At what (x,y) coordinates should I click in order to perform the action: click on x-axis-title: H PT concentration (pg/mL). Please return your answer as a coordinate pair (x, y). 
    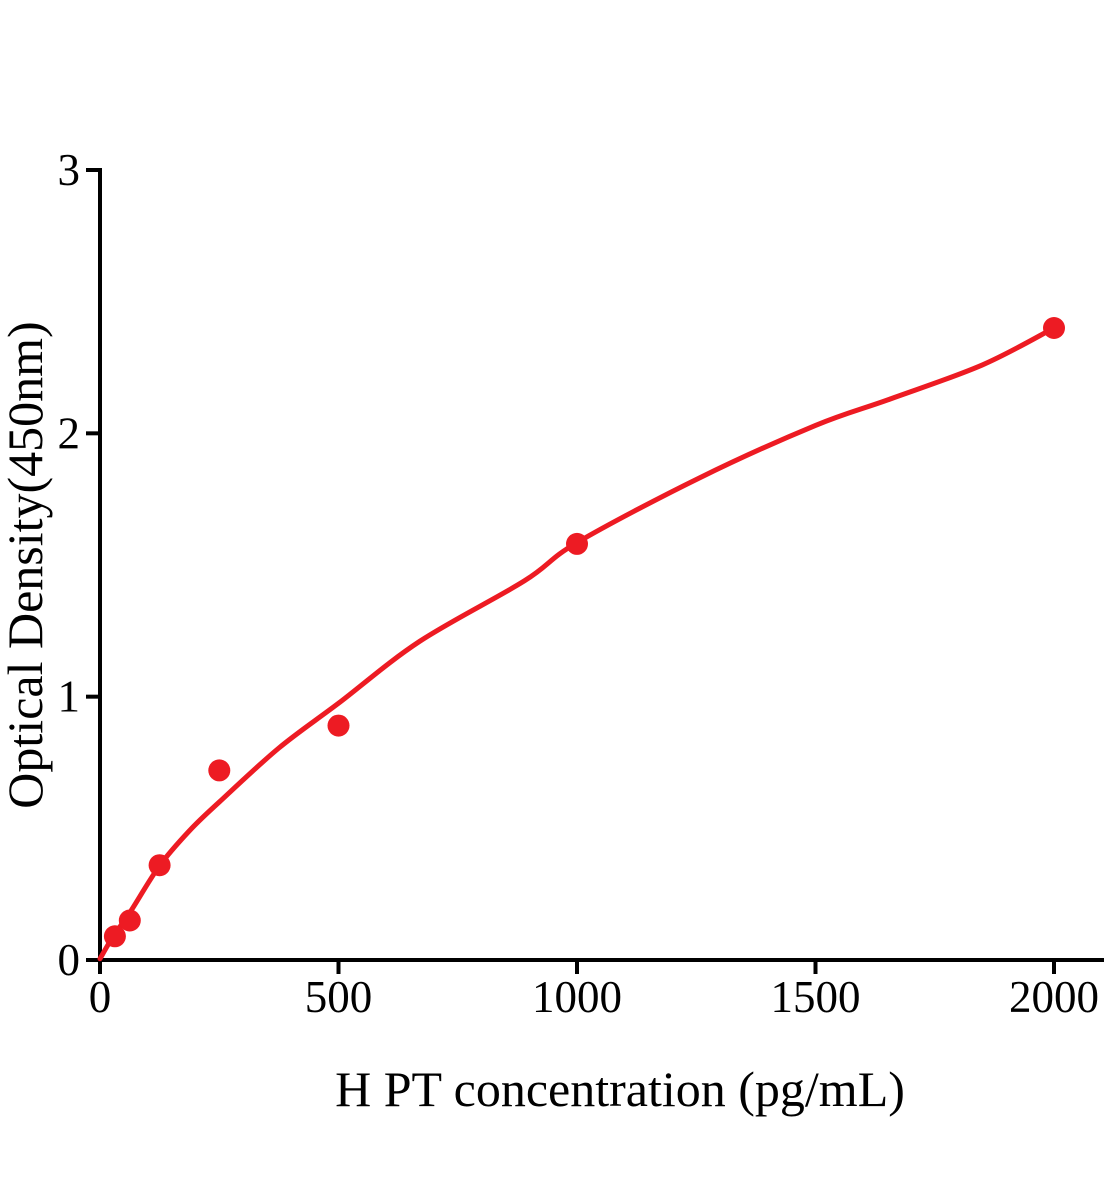
    Looking at the image, I should click on (620, 1089).